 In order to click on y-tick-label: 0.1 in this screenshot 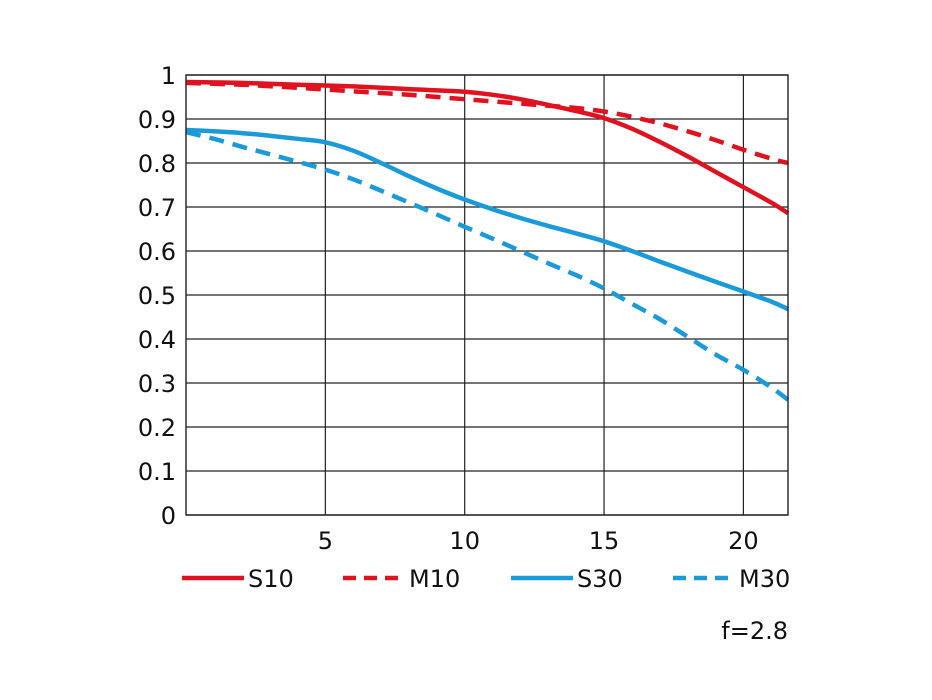, I will do `click(157, 472)`.